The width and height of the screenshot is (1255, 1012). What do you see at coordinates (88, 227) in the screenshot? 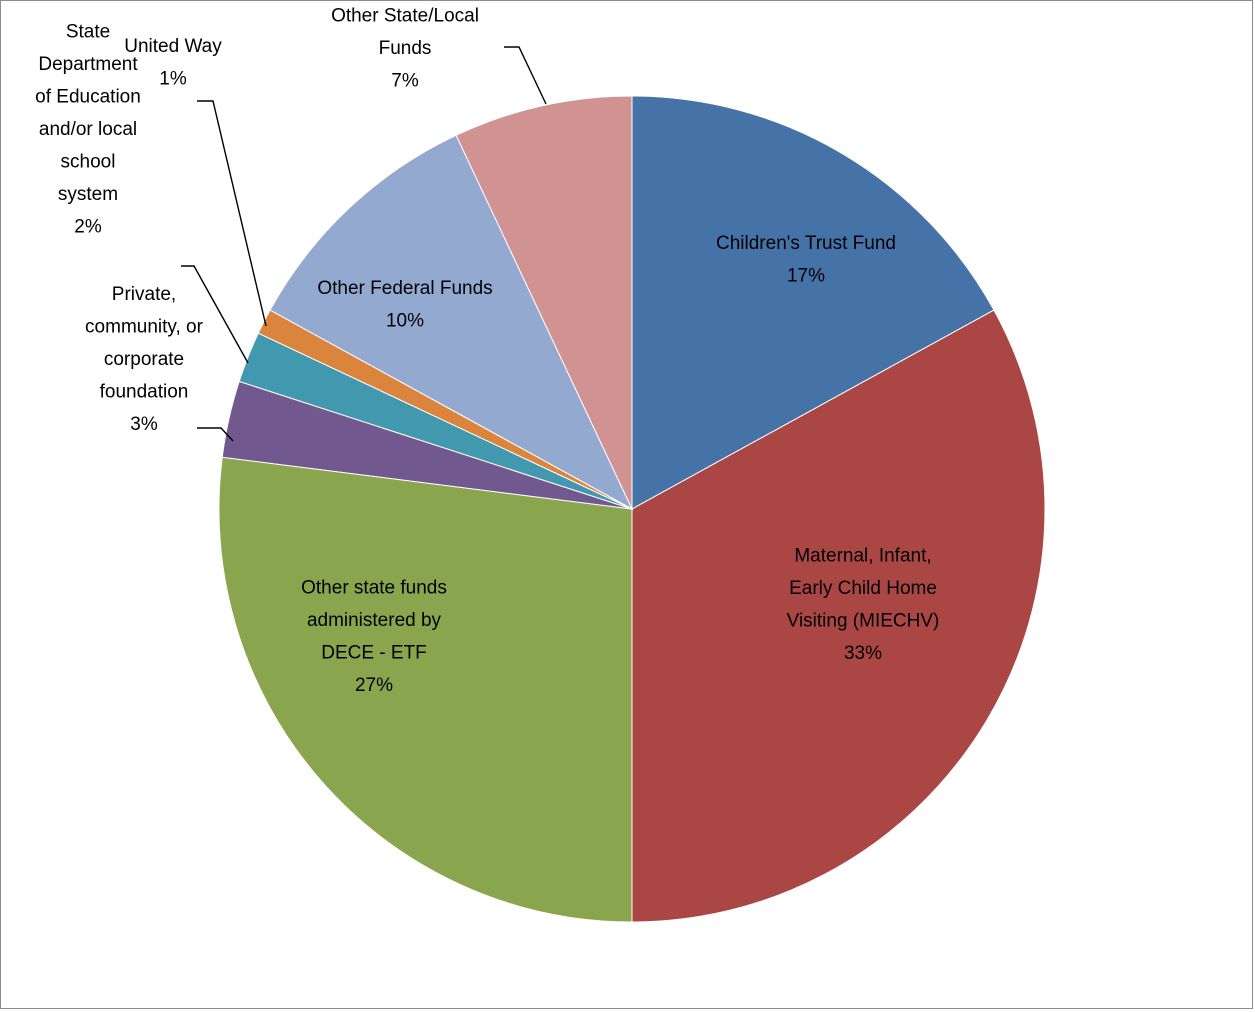
I see `data-label-5-line-7: 2%` at bounding box center [88, 227].